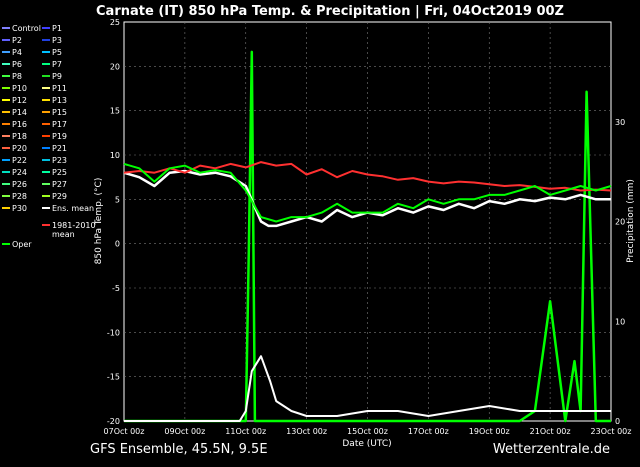 This screenshot has width=640, height=467. I want to click on x-tick-label: 19Oct 00z, so click(489, 431).